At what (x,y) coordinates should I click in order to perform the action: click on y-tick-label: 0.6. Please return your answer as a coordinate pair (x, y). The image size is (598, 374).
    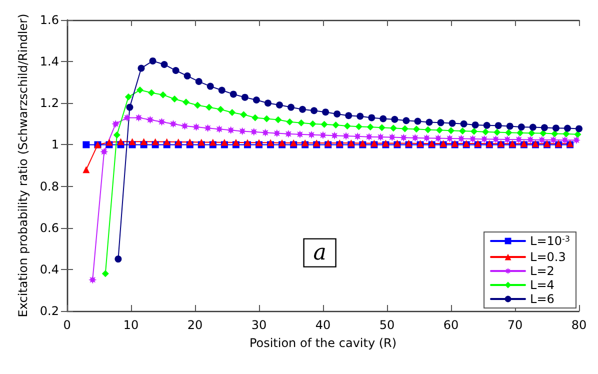
    Looking at the image, I should click on (49, 227).